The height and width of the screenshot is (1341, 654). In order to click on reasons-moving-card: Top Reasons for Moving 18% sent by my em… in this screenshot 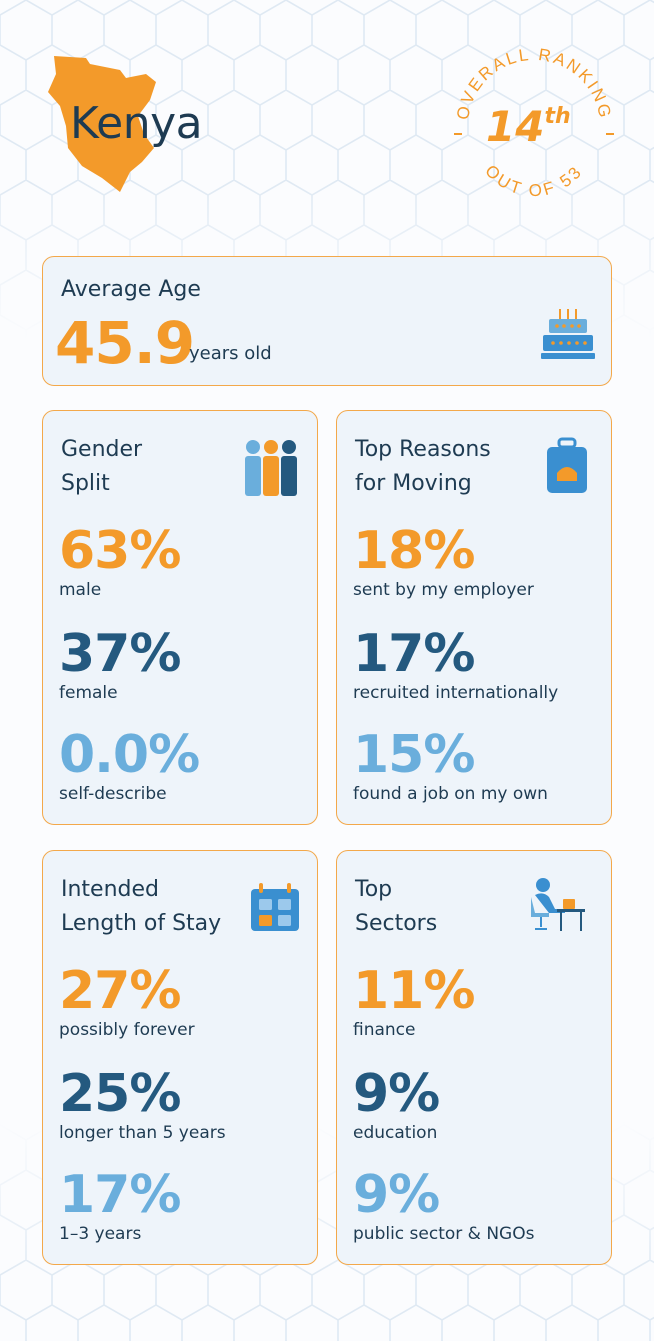, I will do `click(474, 617)`.